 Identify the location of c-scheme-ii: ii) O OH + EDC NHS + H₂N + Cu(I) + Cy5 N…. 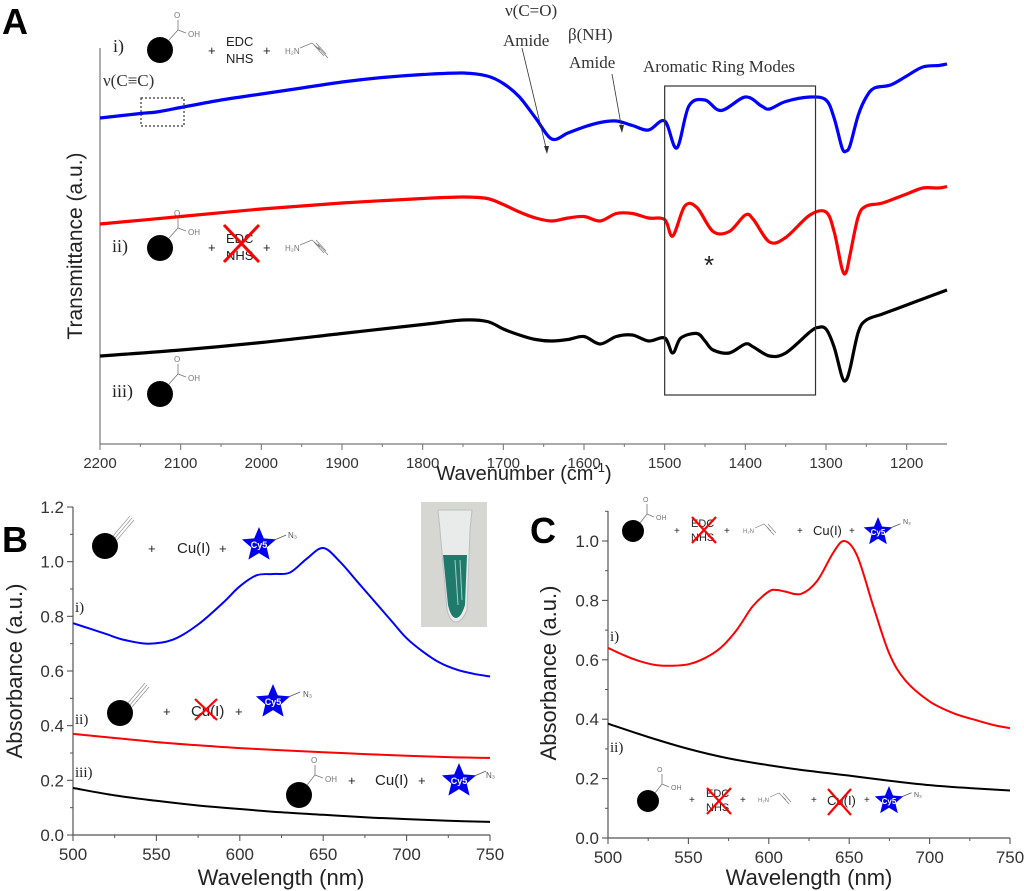
(766, 778).